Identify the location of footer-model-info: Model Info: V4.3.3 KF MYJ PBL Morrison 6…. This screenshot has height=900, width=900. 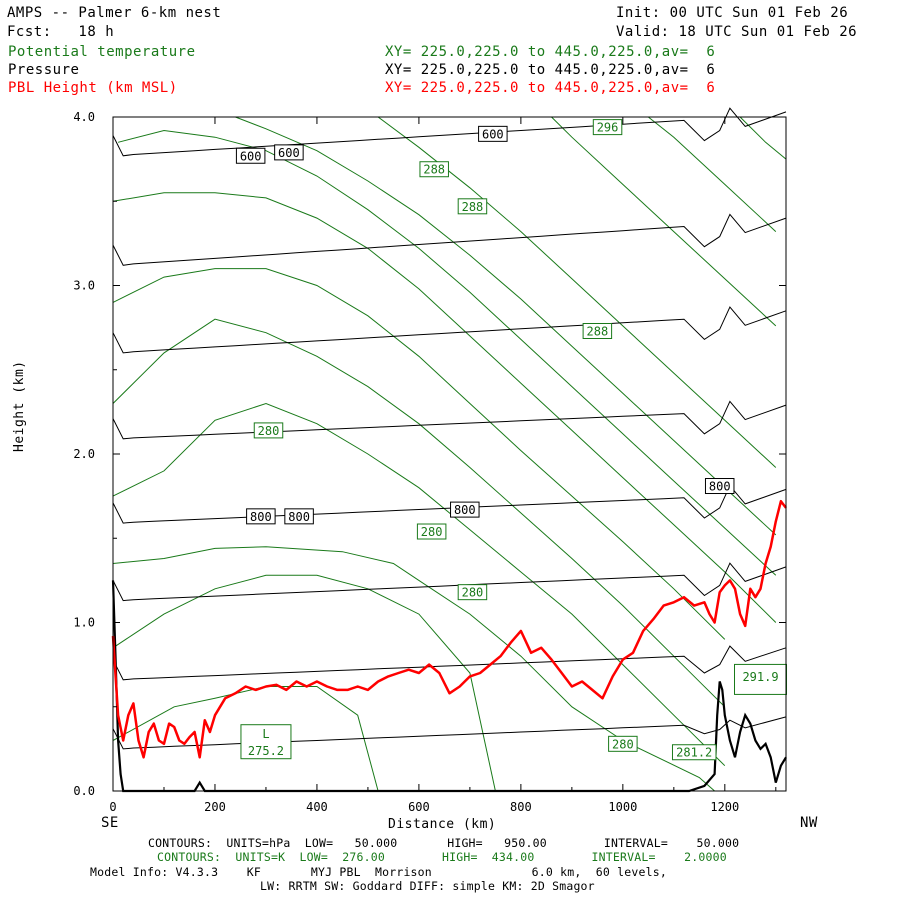
(379, 872).